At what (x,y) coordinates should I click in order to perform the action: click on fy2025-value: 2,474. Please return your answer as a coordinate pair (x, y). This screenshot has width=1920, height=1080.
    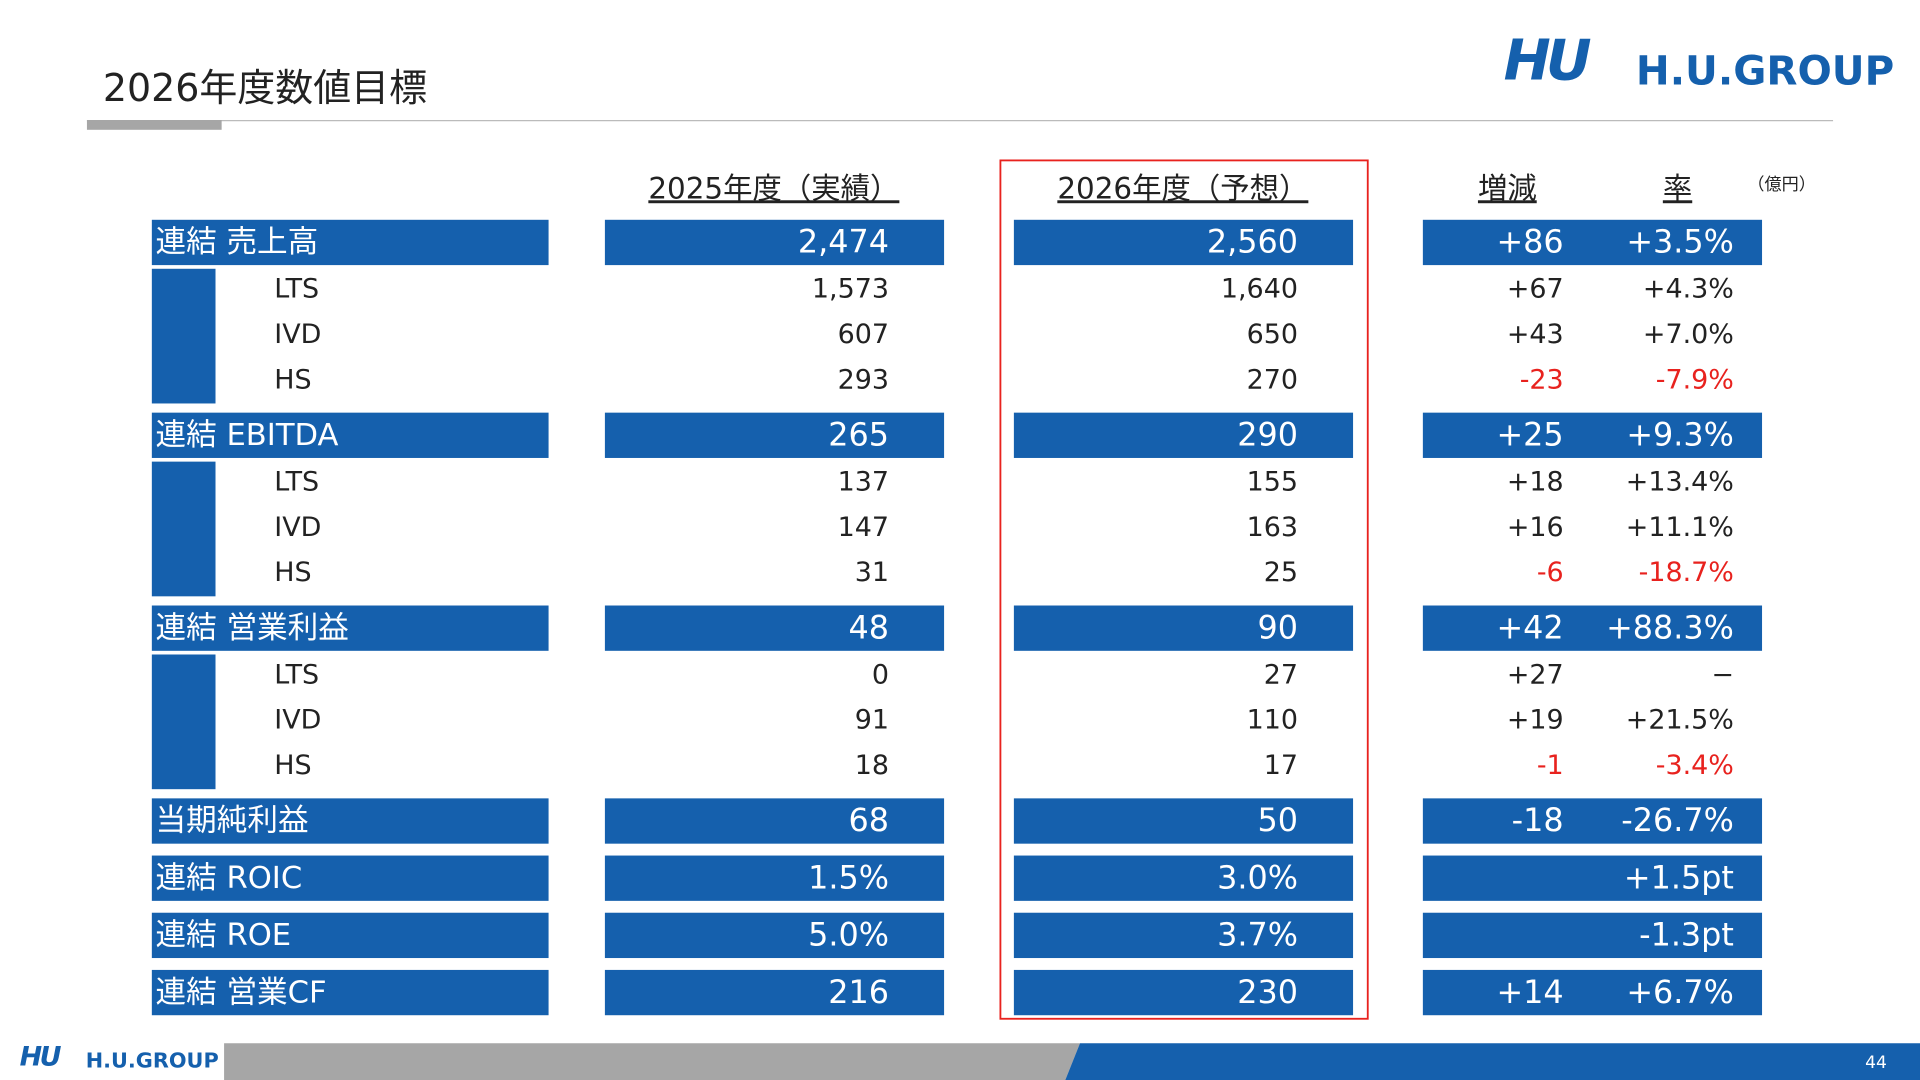
    Looking at the image, I should click on (843, 242).